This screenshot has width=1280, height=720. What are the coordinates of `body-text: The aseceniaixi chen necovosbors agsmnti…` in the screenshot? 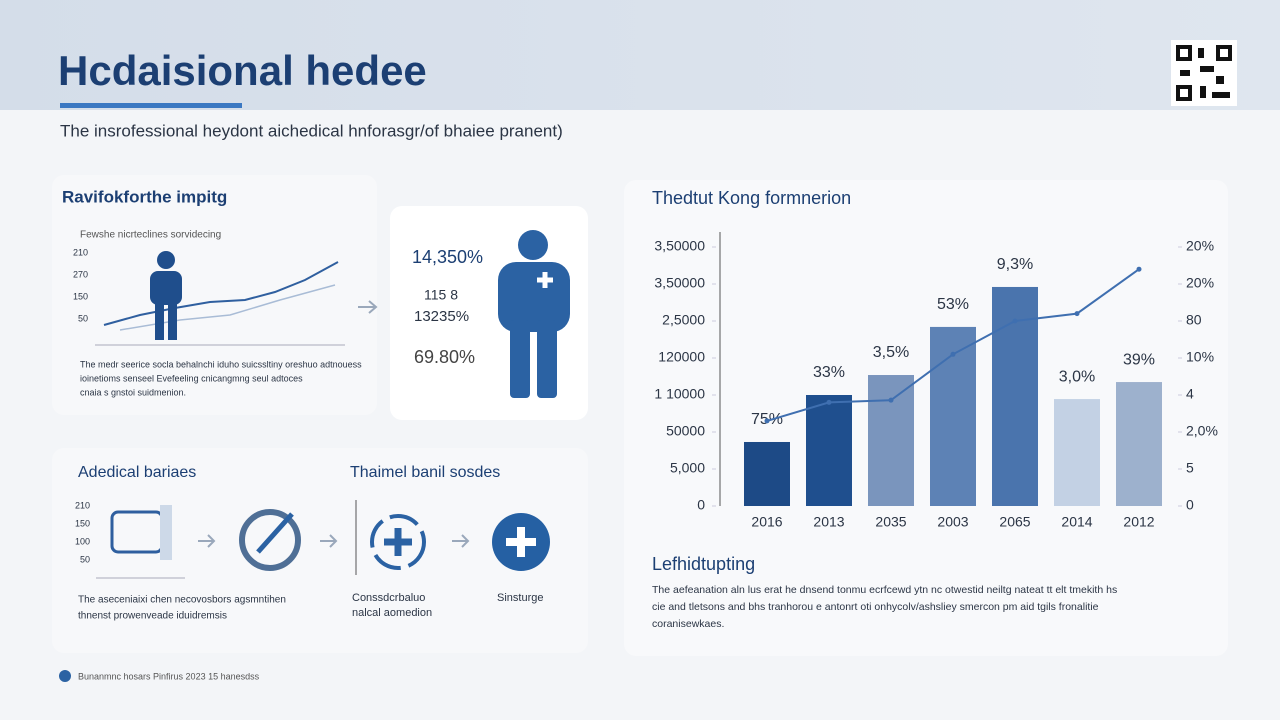 It's located at (182, 600).